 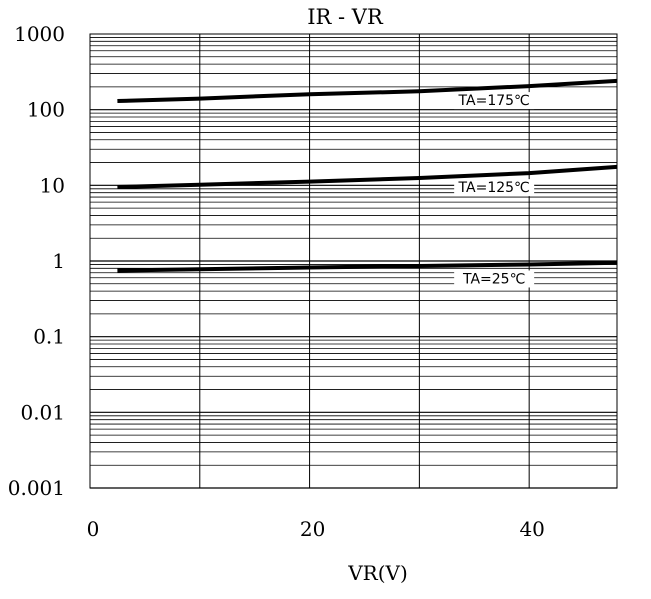 I want to click on x-tick-label: 0, so click(x=93, y=529).